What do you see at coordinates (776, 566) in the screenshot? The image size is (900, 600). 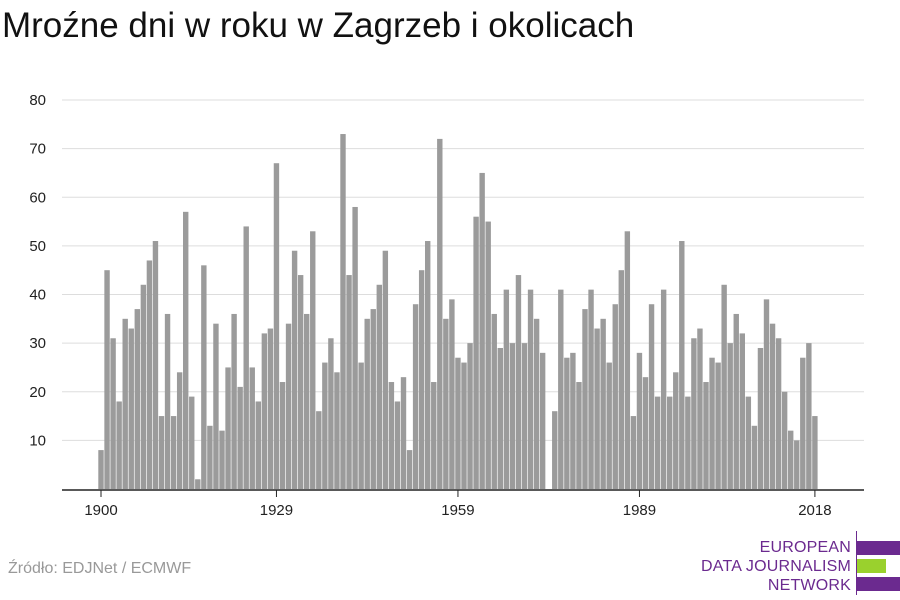 I see `edjnet-logo: EUROPEAN DATA JOURNALISM NETWORK` at bounding box center [776, 566].